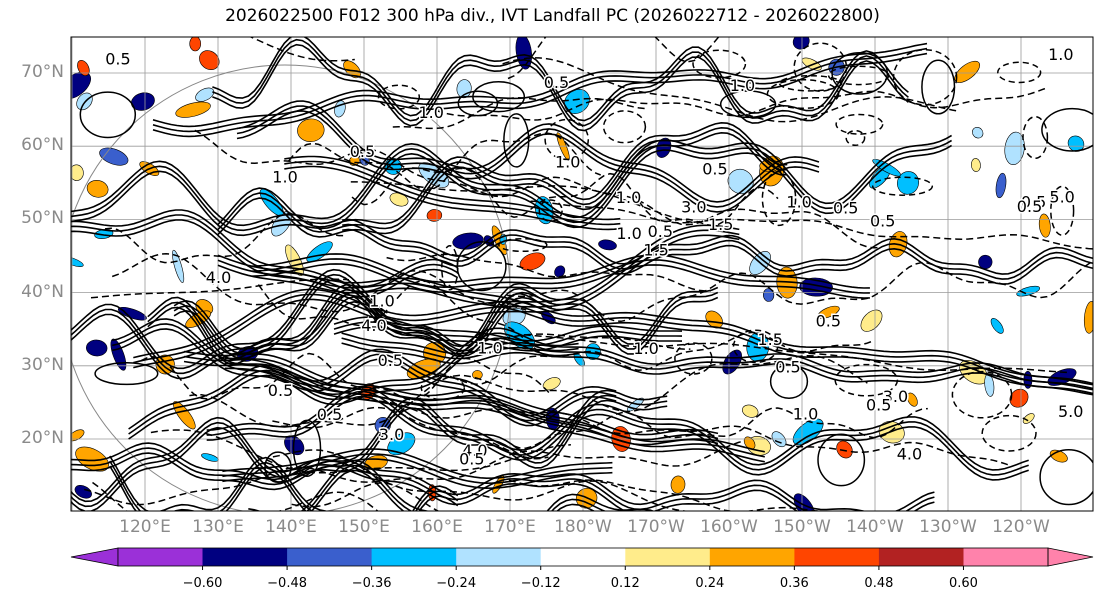 The width and height of the screenshot is (1105, 604). I want to click on longitude-label: 160°W, so click(729, 527).